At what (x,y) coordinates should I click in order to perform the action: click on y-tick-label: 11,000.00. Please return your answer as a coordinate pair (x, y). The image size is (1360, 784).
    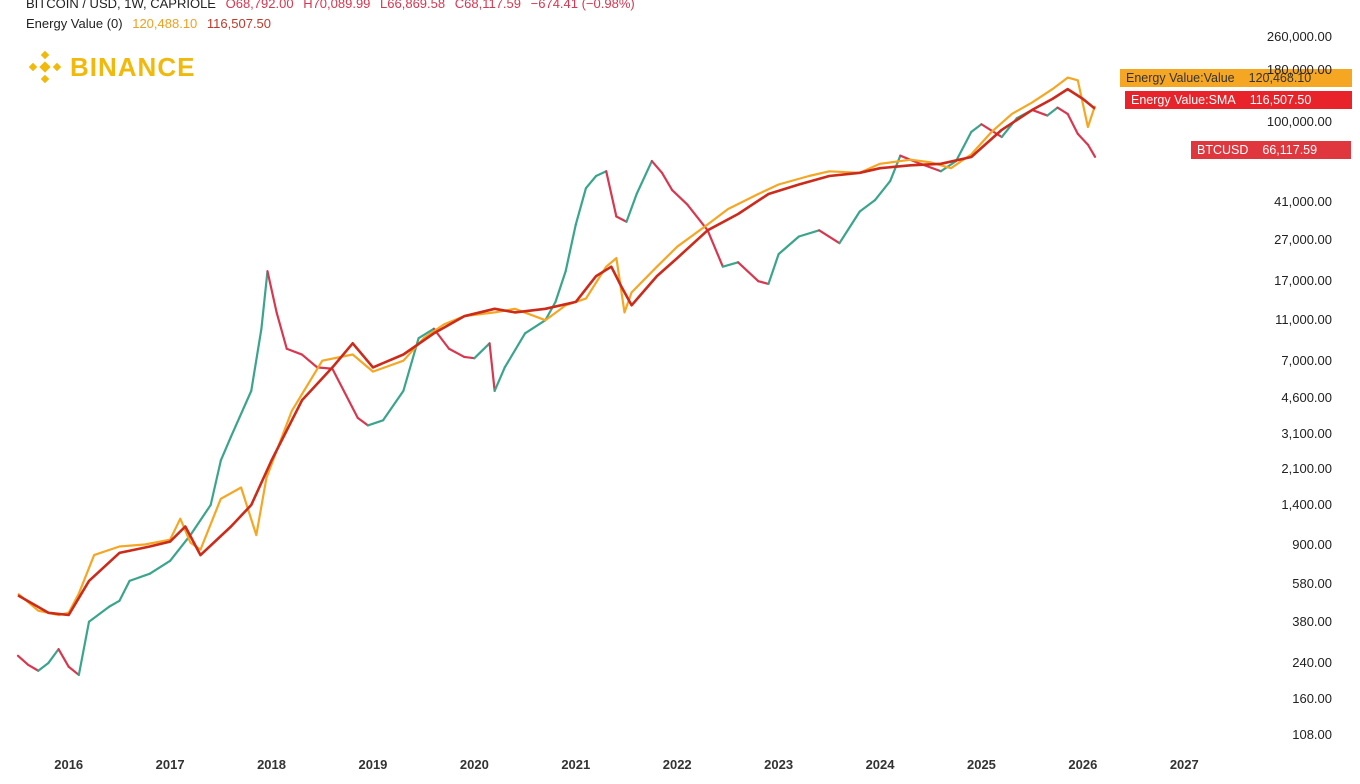
    Looking at the image, I should click on (1303, 320).